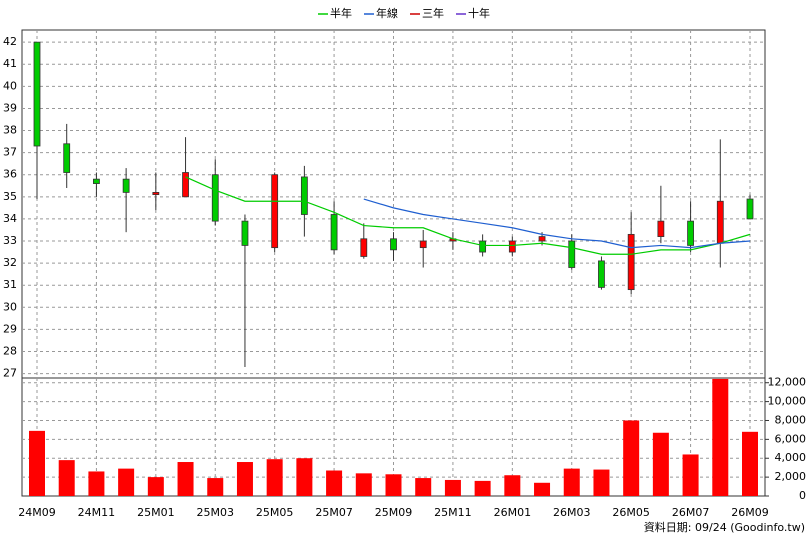 The image size is (808, 540). I want to click on x-tick-label: 24M09, so click(37, 512).